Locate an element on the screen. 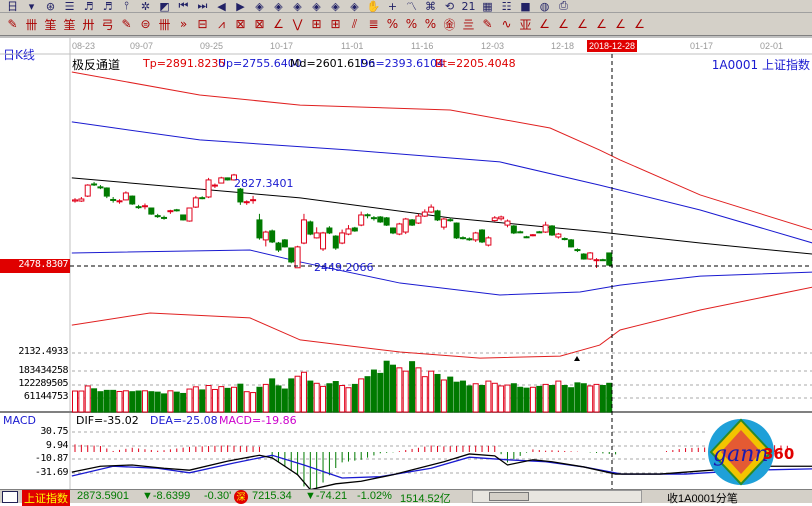 Image resolution: width=812 pixels, height=506 pixels. angle-j-icon: ∠ is located at coordinates (544, 24).